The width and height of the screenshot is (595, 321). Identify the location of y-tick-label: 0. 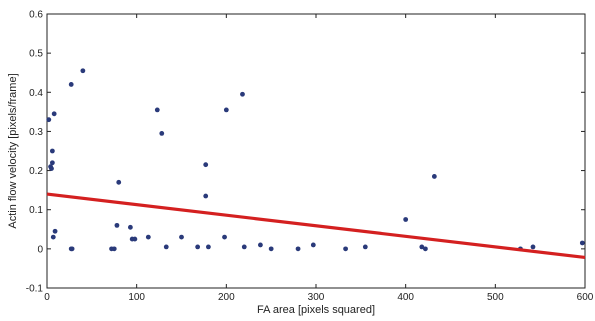
(40, 249).